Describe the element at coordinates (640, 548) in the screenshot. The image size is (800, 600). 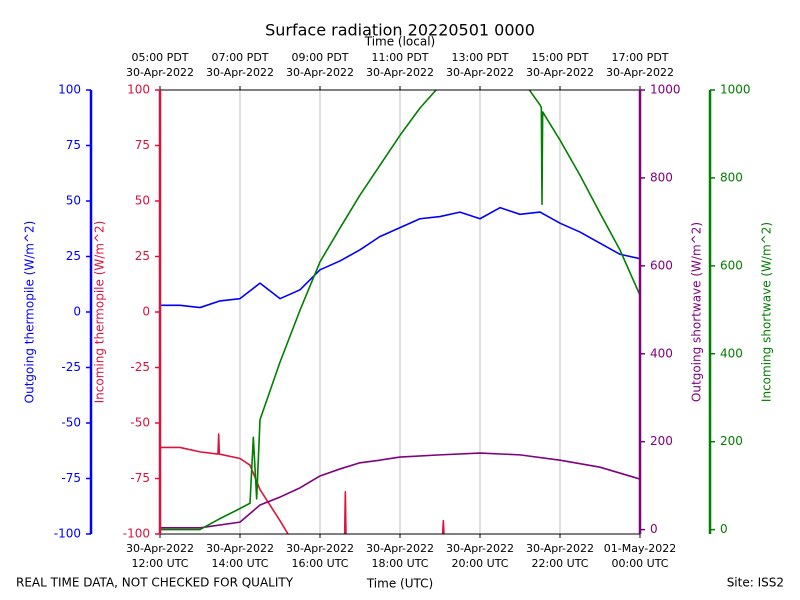
I see `x-tick-label: 01-May-2022` at that location.